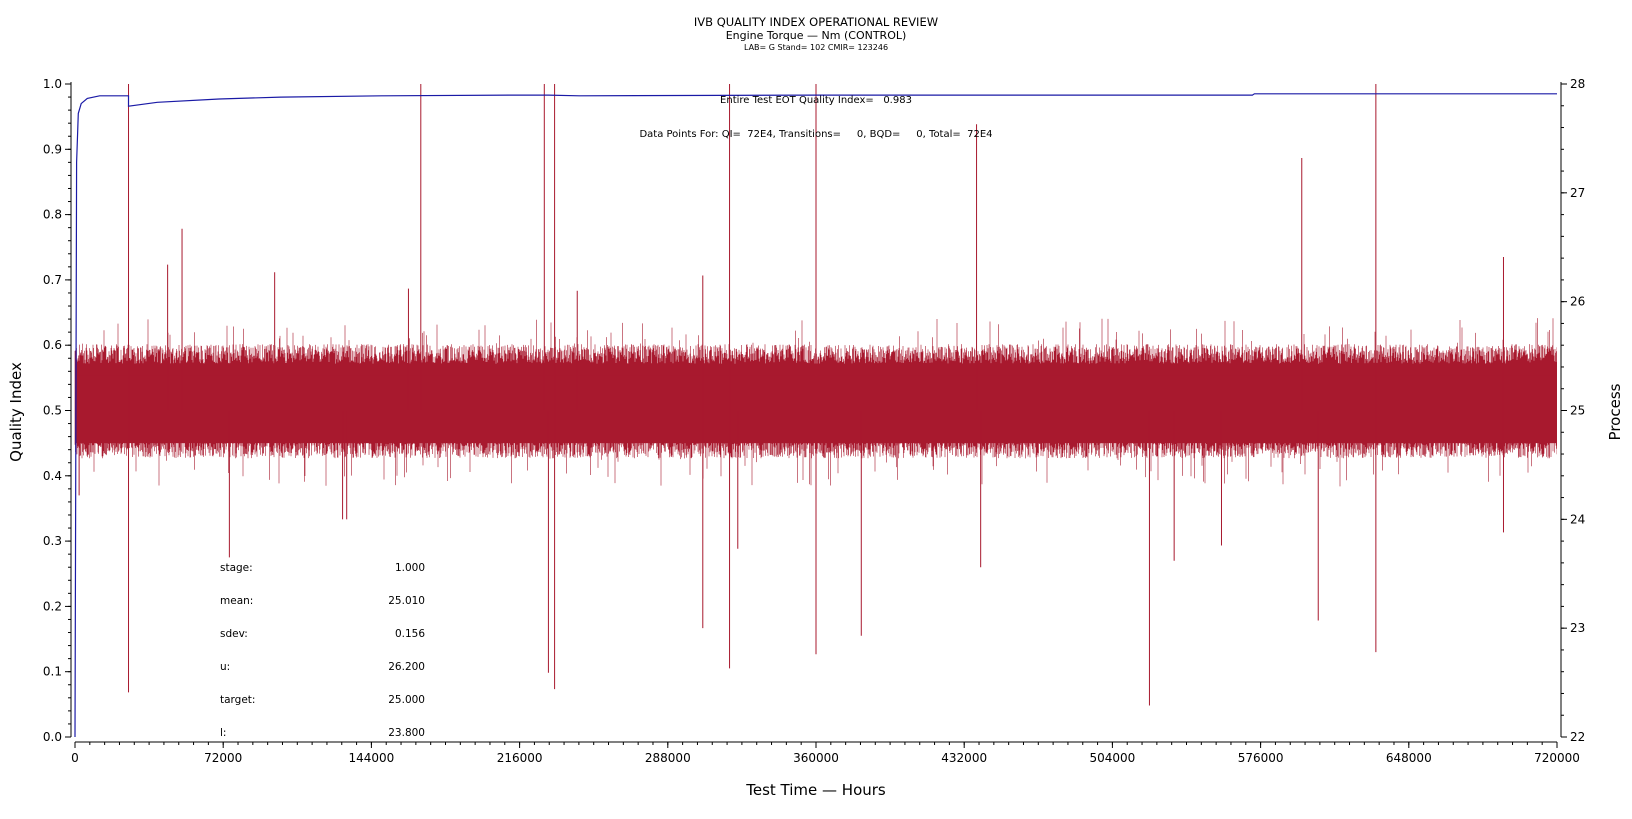 Image resolution: width=1632 pixels, height=819 pixels. I want to click on right-y-axis-title: Process, so click(1615, 412).